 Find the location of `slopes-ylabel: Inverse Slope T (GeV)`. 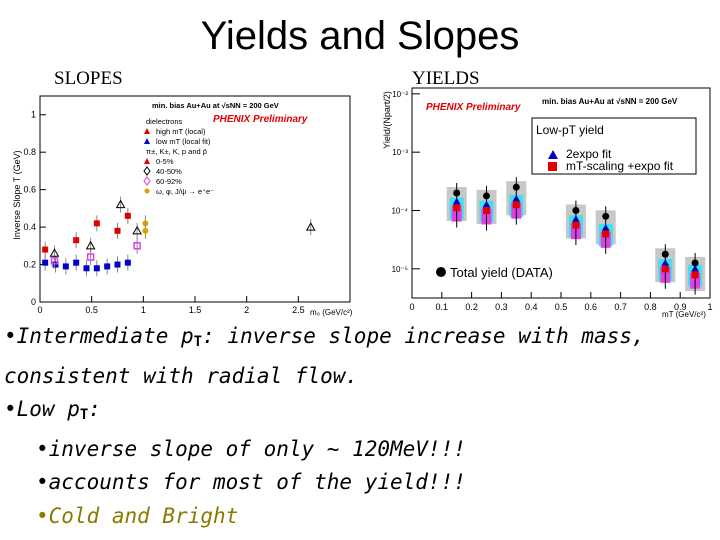

slopes-ylabel: Inverse Slope T (GeV) is located at coordinates (17, 194).